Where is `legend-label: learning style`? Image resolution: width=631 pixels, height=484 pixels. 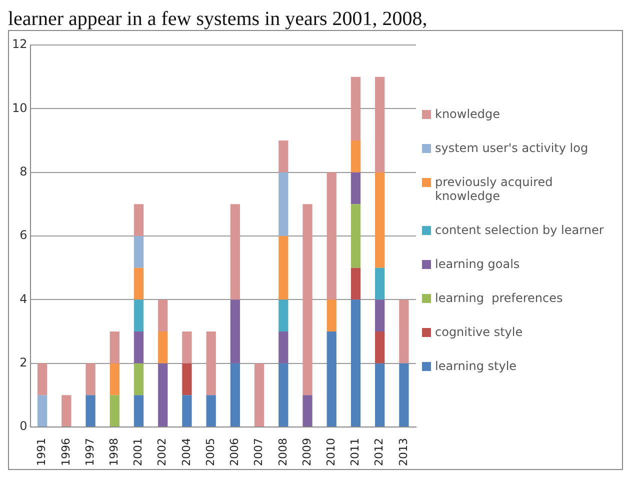 legend-label: learning style is located at coordinates (476, 366).